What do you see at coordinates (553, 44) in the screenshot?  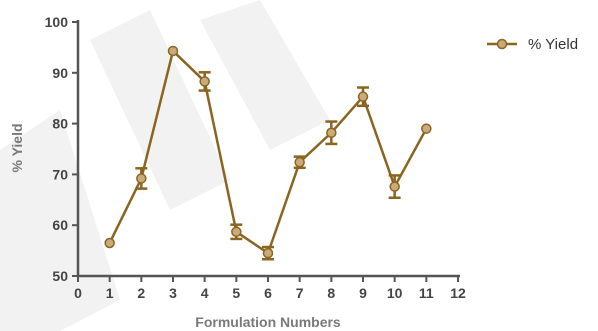 I see `legend-label: % Yield` at bounding box center [553, 44].